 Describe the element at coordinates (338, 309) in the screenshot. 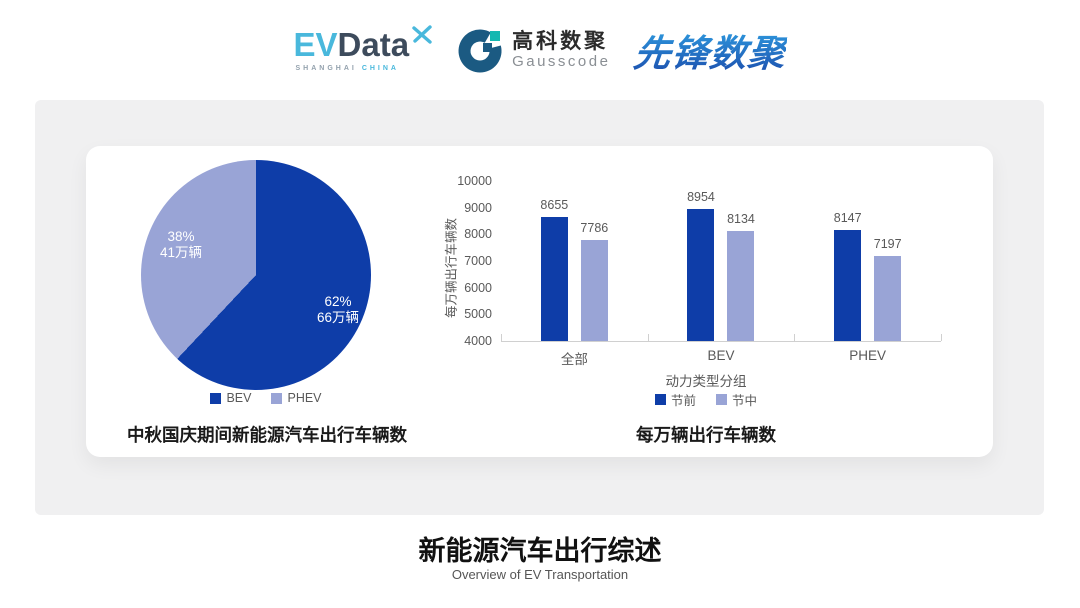

I see `pie-label-bev: 62% 66万辆` at that location.